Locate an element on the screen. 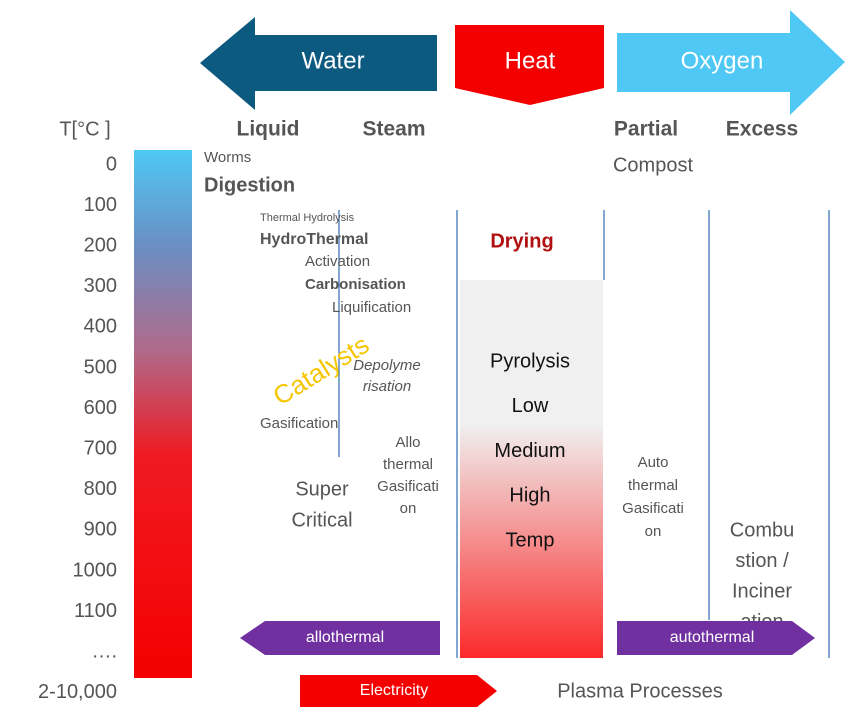  process-label: risation is located at coordinates (387, 386).